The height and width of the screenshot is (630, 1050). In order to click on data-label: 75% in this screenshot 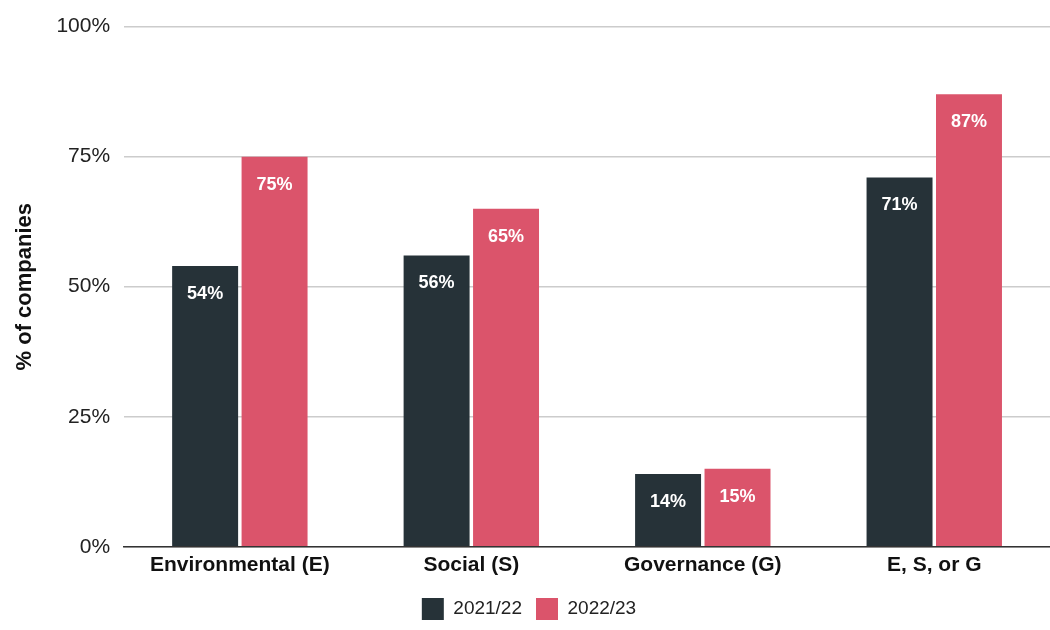, I will do `click(274, 183)`.